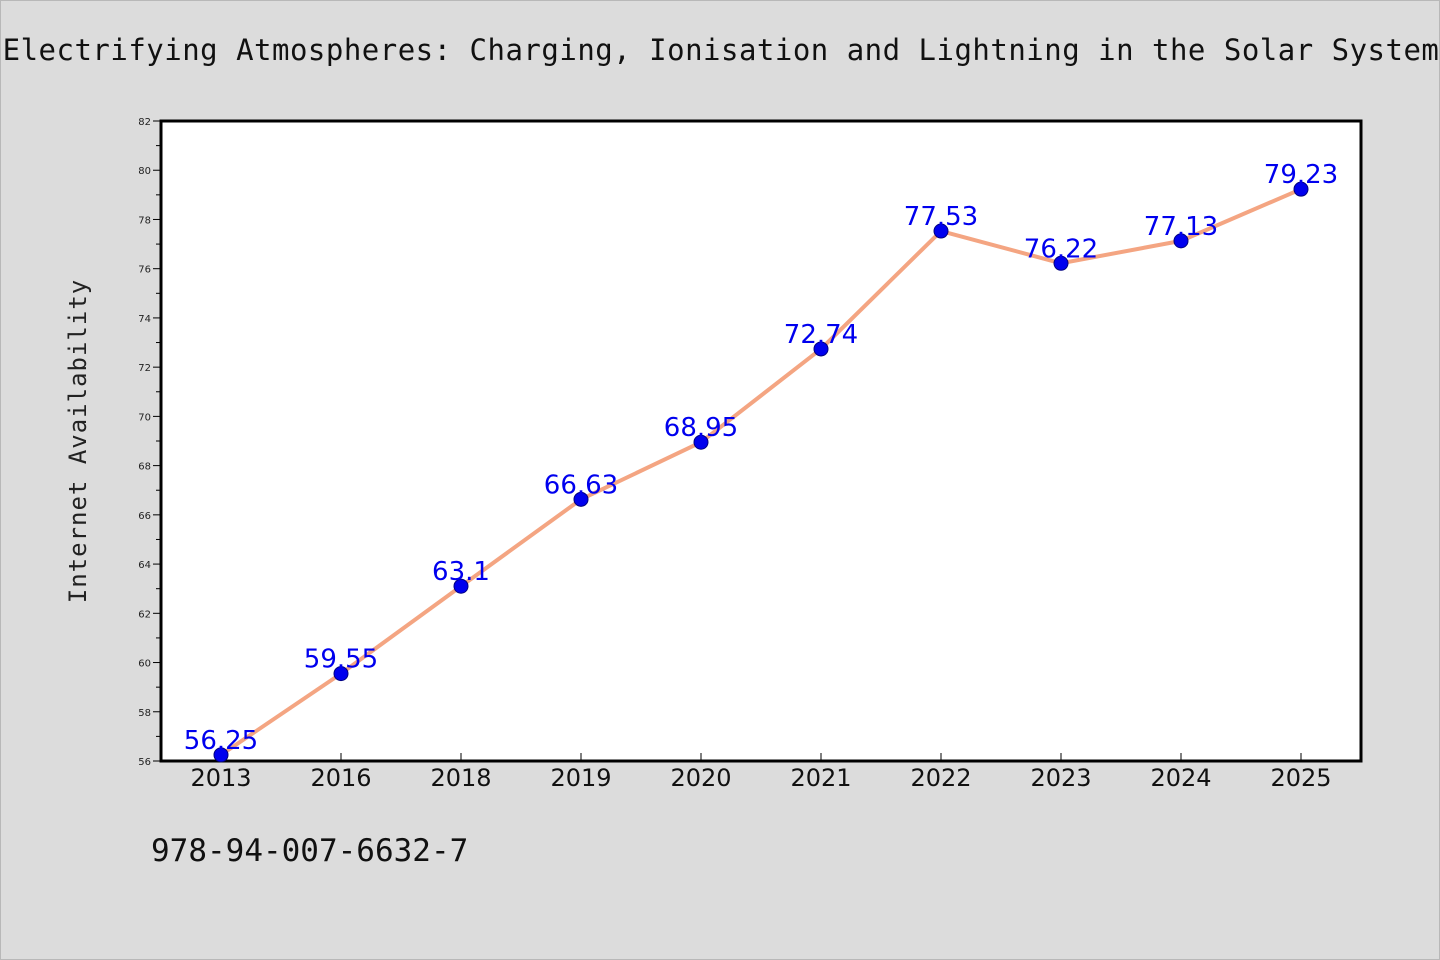 This screenshot has width=1440, height=960. Describe the element at coordinates (144, 171) in the screenshot. I see `y-tick-label: 80` at that location.